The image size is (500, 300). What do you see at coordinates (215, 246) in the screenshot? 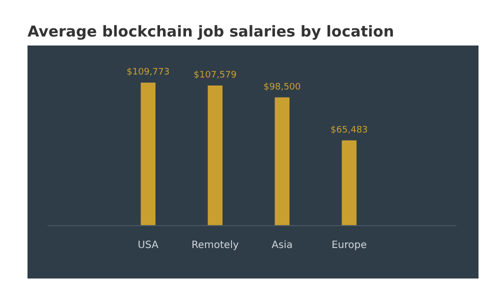
I see `x-tick-label: Remotely` at bounding box center [215, 246].